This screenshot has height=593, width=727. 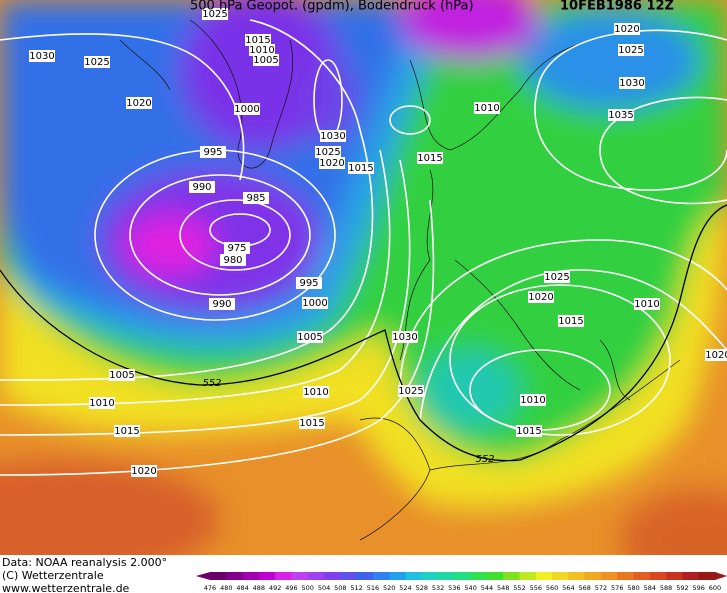 I want to click on legend-label: 588, so click(x=666, y=588).